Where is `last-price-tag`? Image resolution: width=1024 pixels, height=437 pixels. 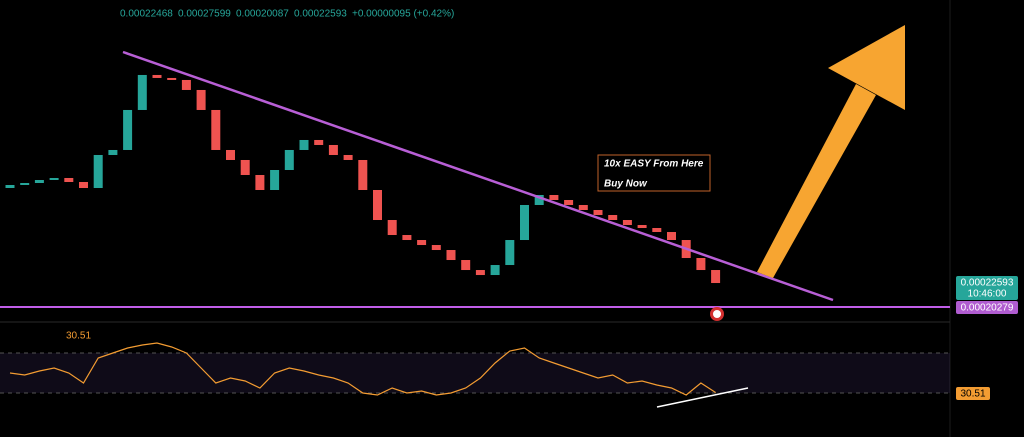 last-price-tag is located at coordinates (987, 288).